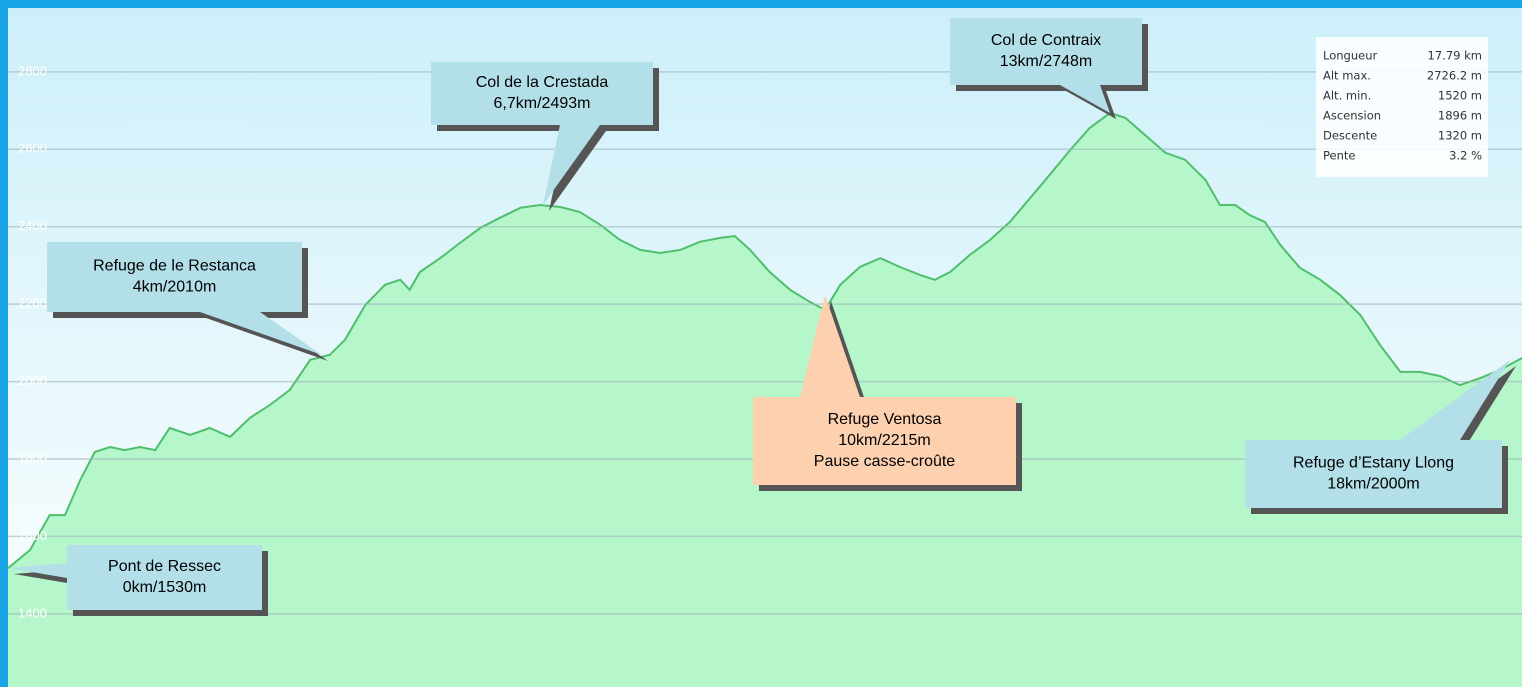 The width and height of the screenshot is (1522, 687). Describe the element at coordinates (32, 303) in the screenshot. I see `y-tick-label: 2200` at that location.